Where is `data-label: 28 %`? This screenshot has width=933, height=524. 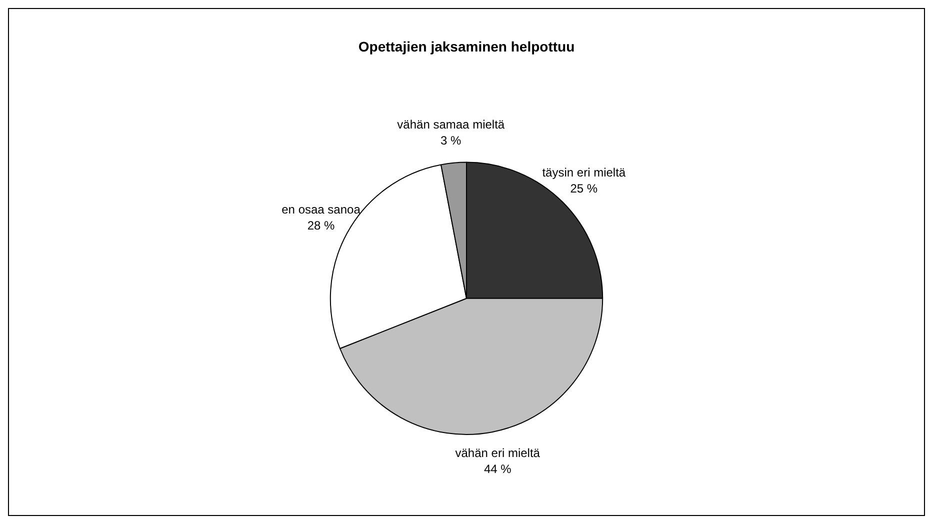
data-label: 28 % is located at coordinates (321, 225).